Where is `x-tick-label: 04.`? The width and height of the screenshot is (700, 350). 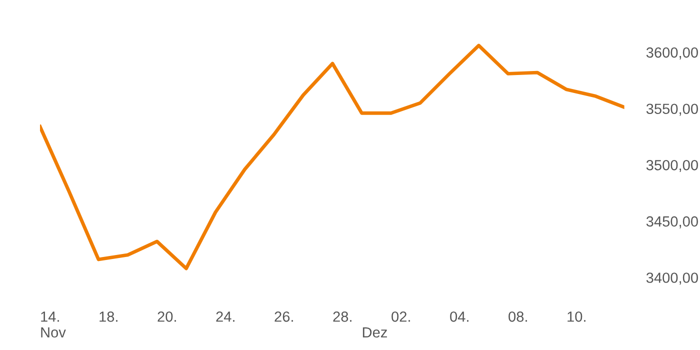
x-tick-label: 04. is located at coordinates (459, 316).